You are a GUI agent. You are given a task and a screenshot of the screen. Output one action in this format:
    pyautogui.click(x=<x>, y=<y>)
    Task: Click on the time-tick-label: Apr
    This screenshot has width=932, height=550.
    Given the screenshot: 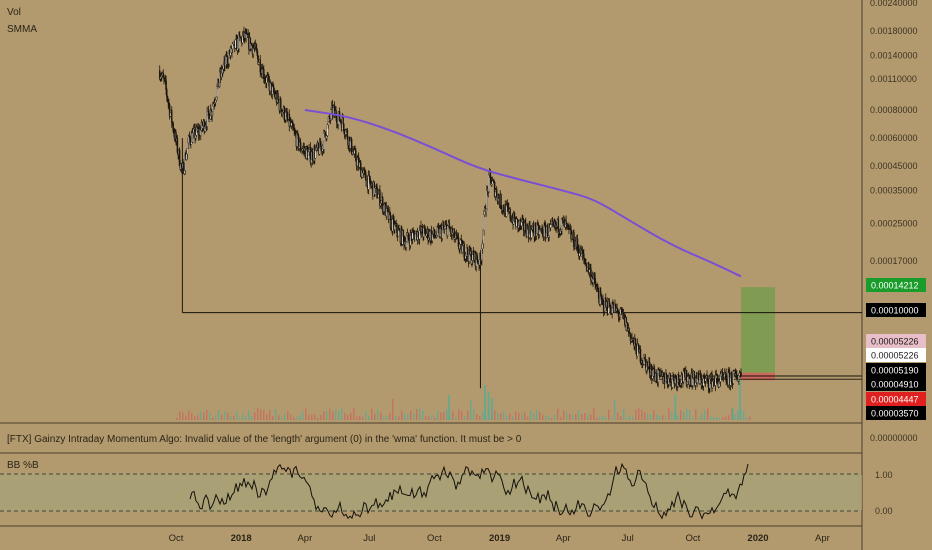 What is the action you would take?
    pyautogui.click(x=304, y=538)
    